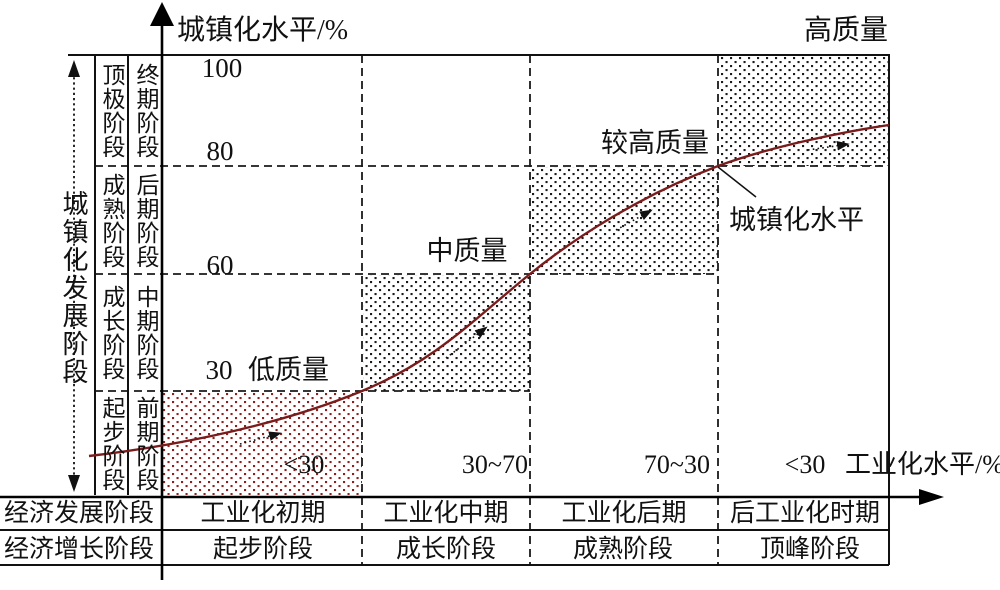 This screenshot has width=1000, height=590. Describe the element at coordinates (145, 111) in the screenshot. I see `stage-period-1: 终期阶段` at that location.